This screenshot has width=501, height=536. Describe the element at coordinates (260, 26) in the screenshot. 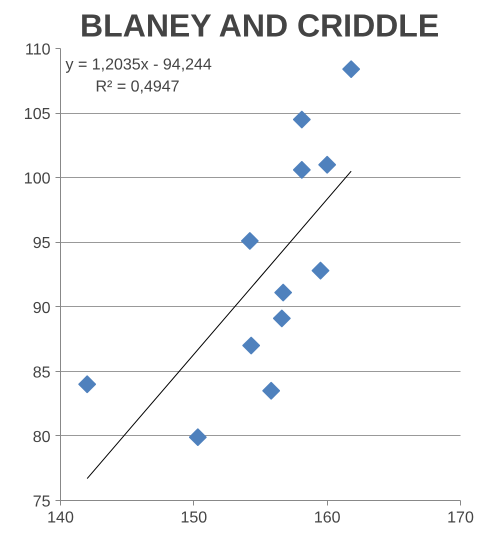

I see `chart-title: BLANEY AND CRIDDLE` at that location.